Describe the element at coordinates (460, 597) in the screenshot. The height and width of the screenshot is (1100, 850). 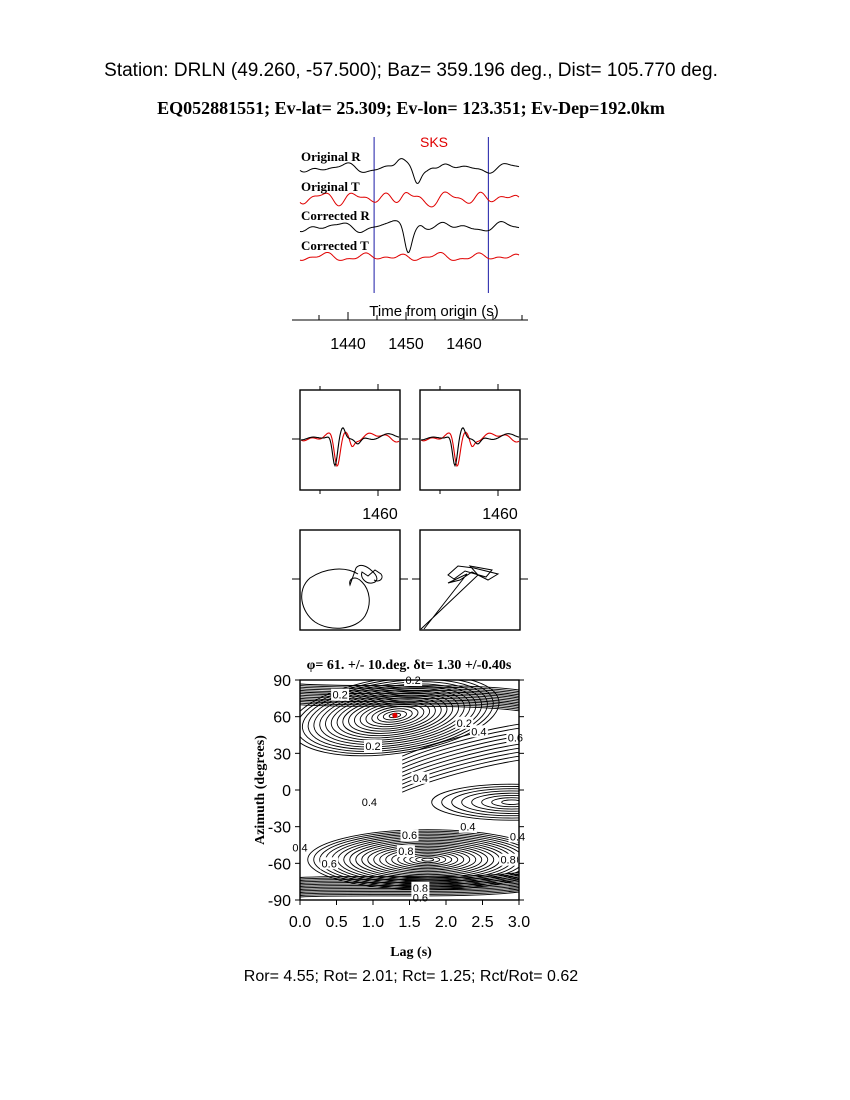
I see `particle-motion-corrected` at that location.